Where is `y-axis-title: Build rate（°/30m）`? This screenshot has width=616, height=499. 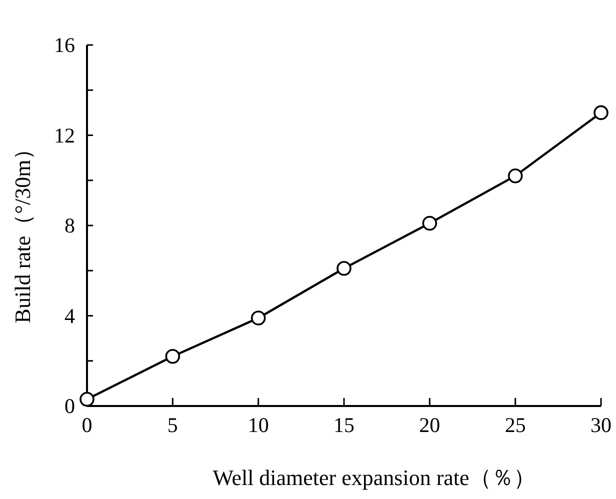
y-axis-title: Build rate（°/30m） is located at coordinates (22, 231).